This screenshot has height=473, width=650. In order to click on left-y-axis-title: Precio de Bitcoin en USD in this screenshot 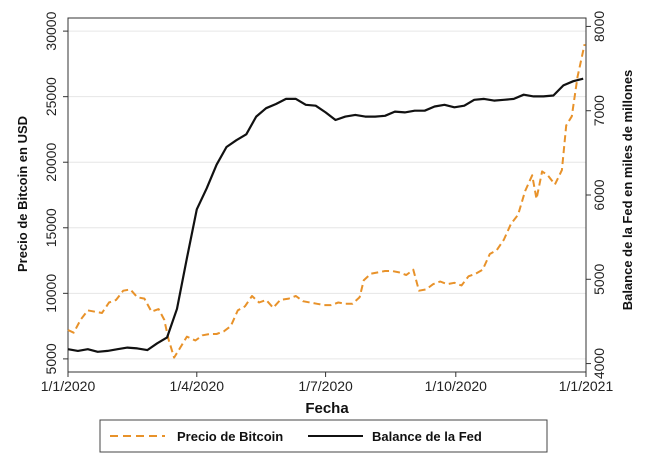, I will do `click(22, 194)`.